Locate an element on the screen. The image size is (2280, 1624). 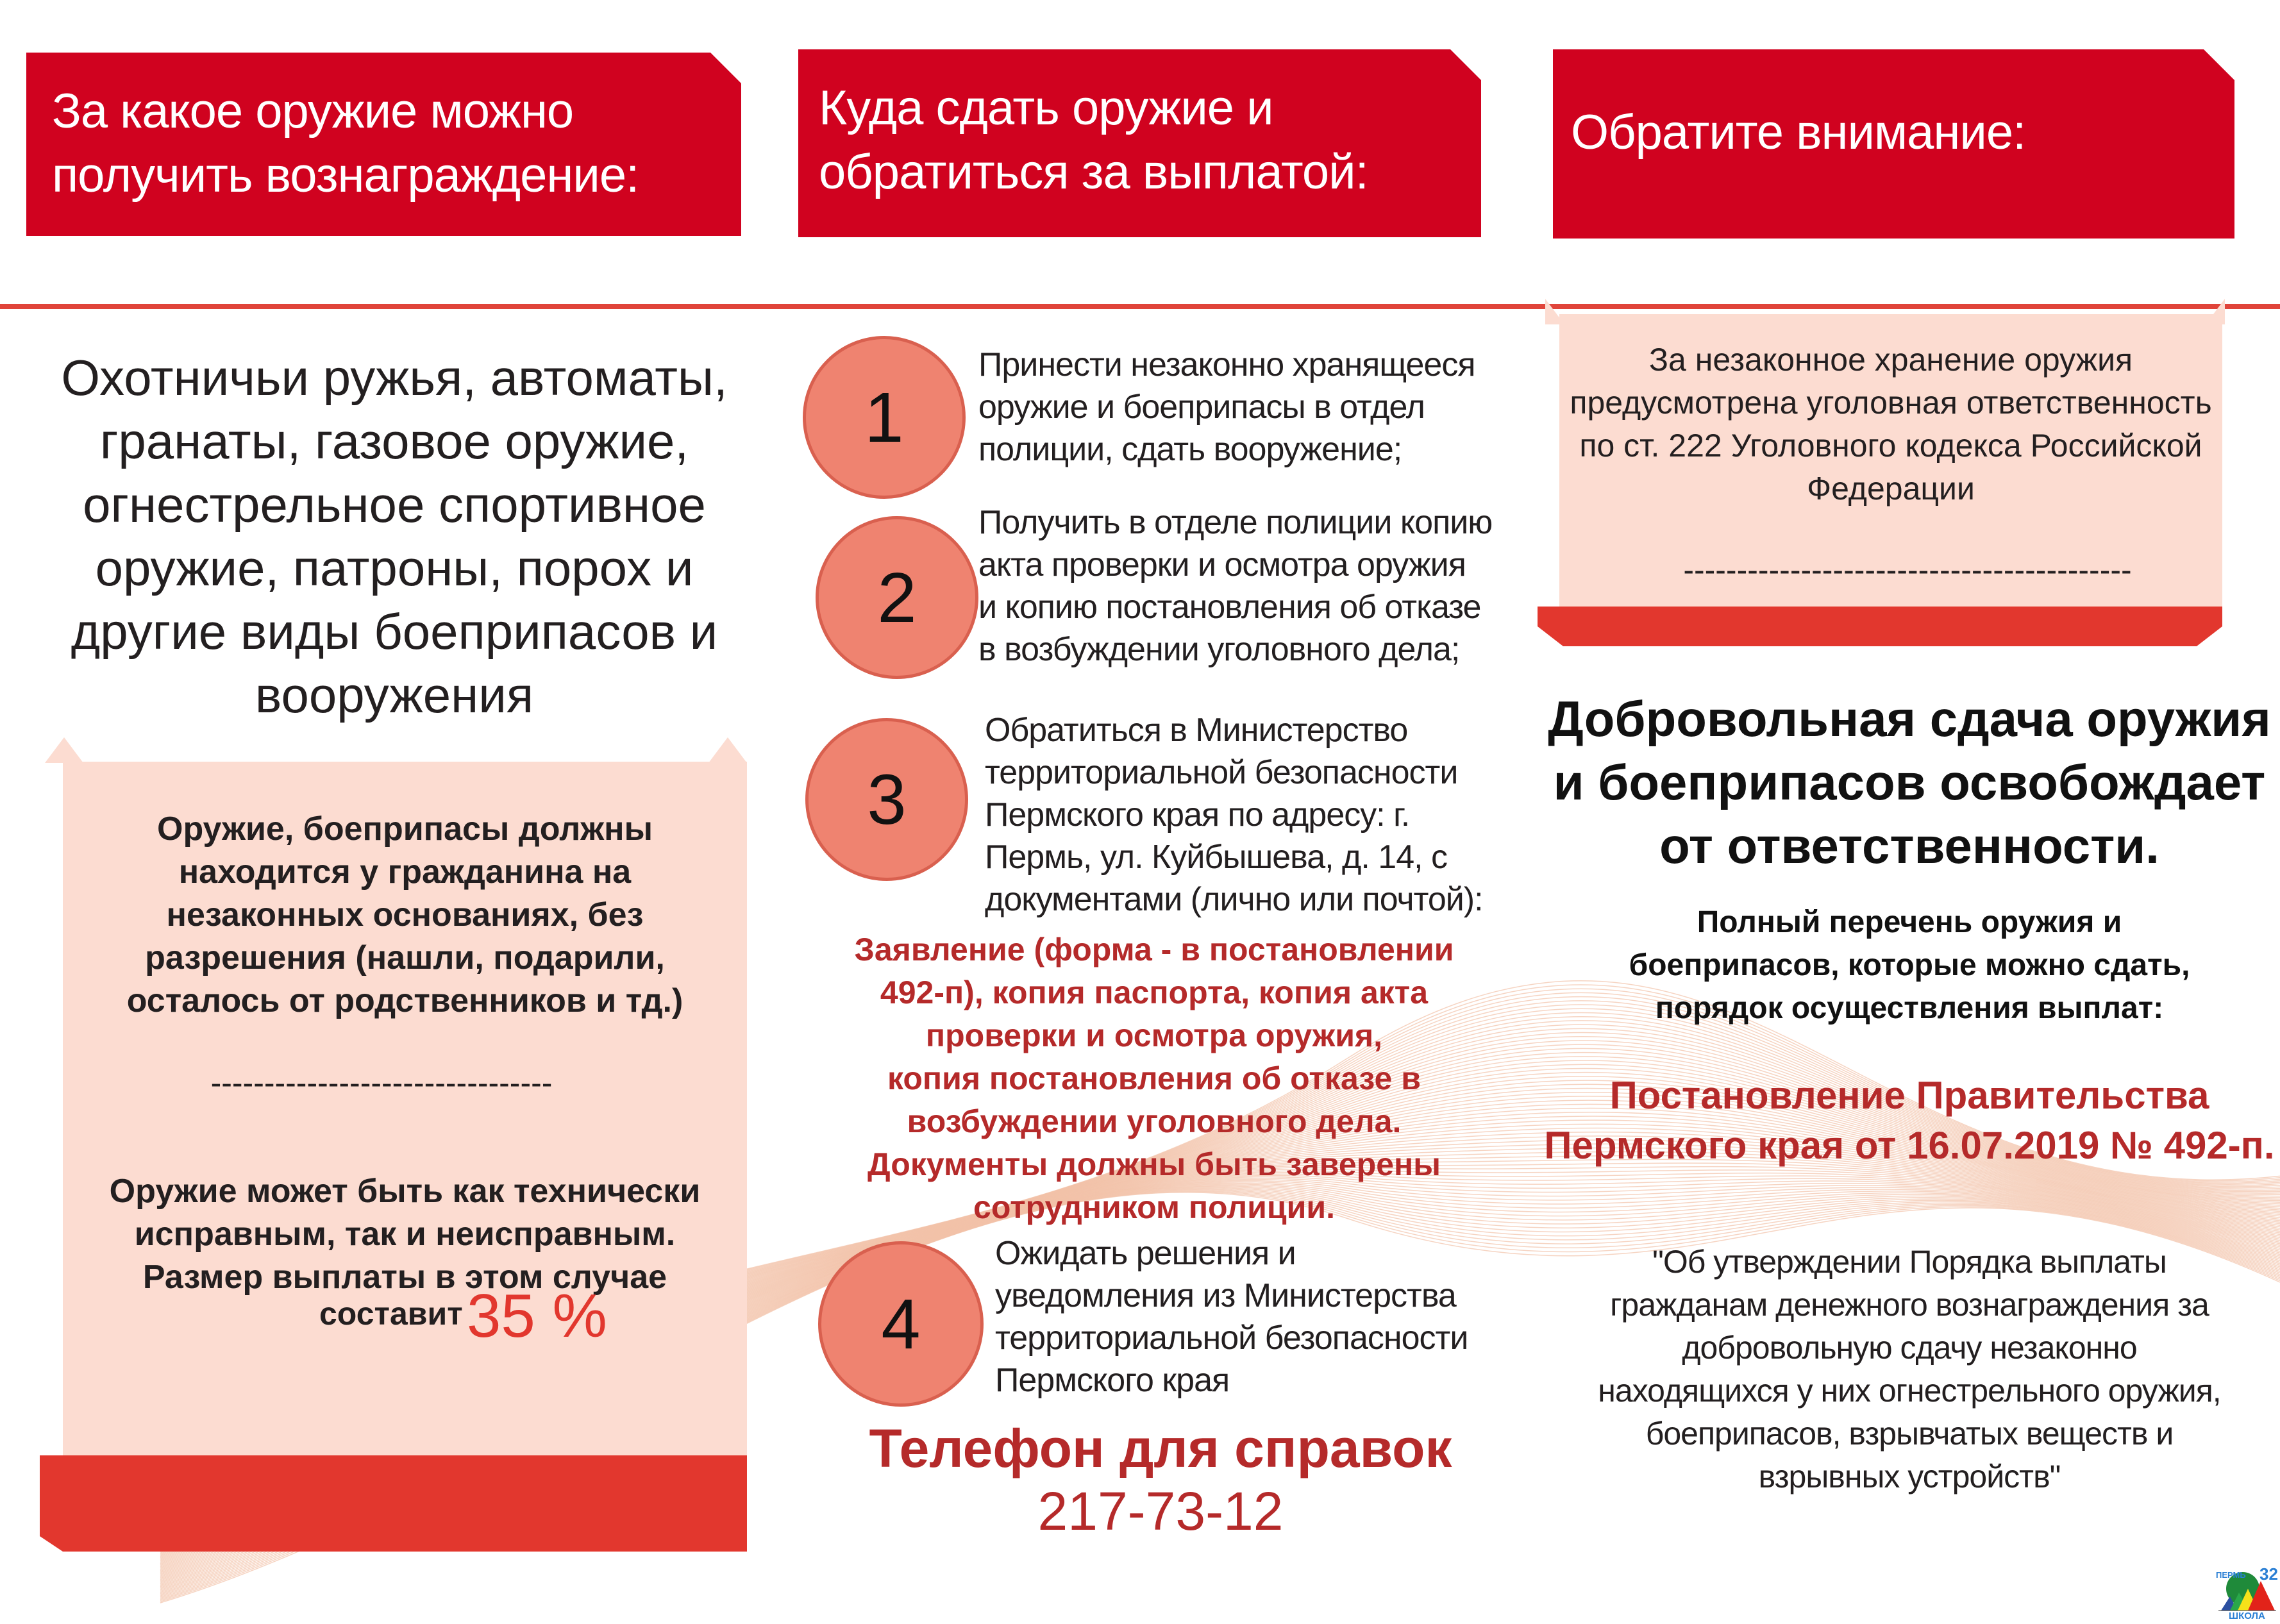
text-line: огнестрельное спортивное is located at coordinates (394, 505).